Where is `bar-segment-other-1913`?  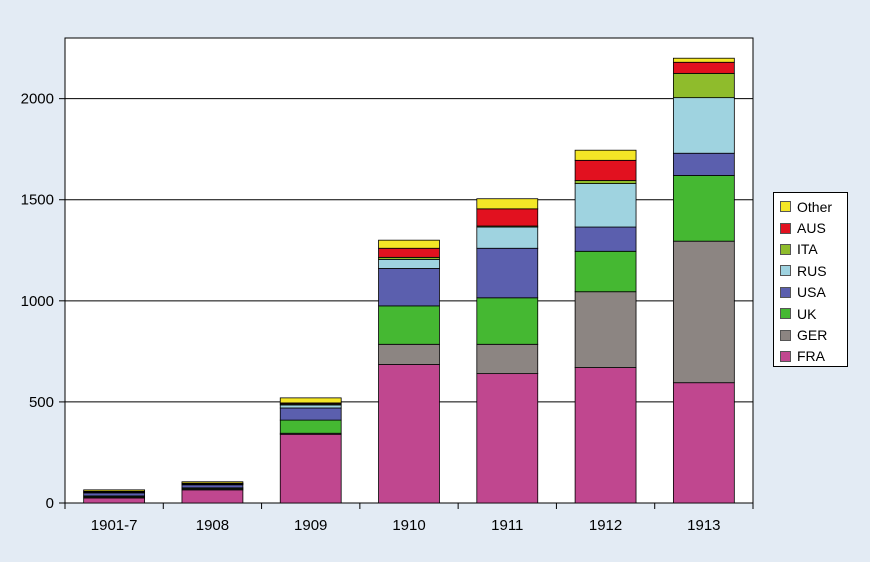
bar-segment-other-1913 is located at coordinates (703, 60).